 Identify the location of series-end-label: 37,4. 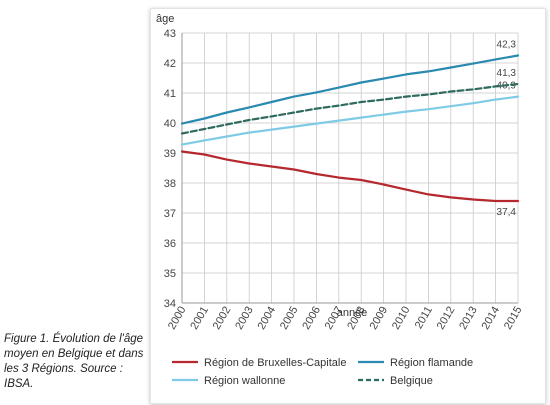
(507, 212).